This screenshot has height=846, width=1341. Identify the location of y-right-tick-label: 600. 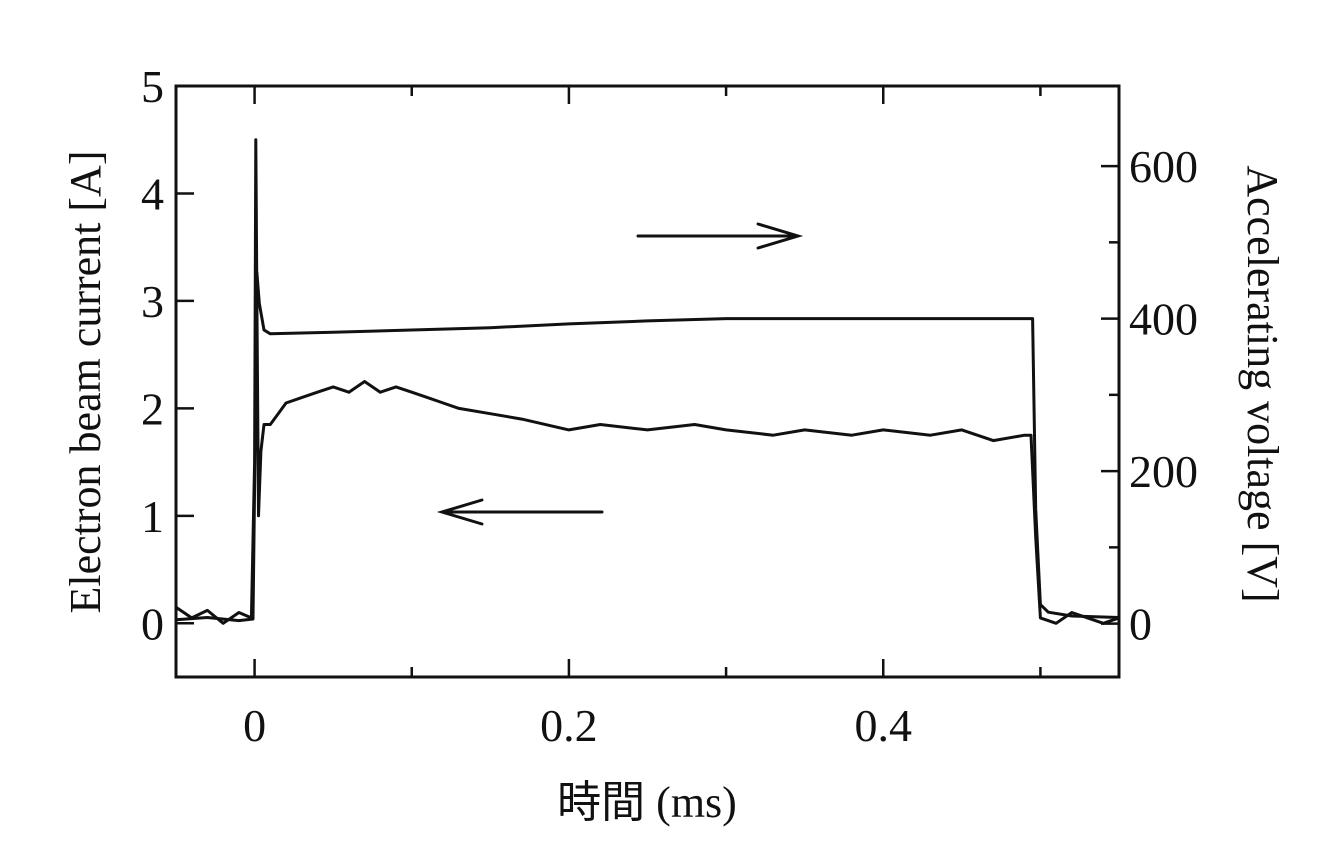
(1163, 166).